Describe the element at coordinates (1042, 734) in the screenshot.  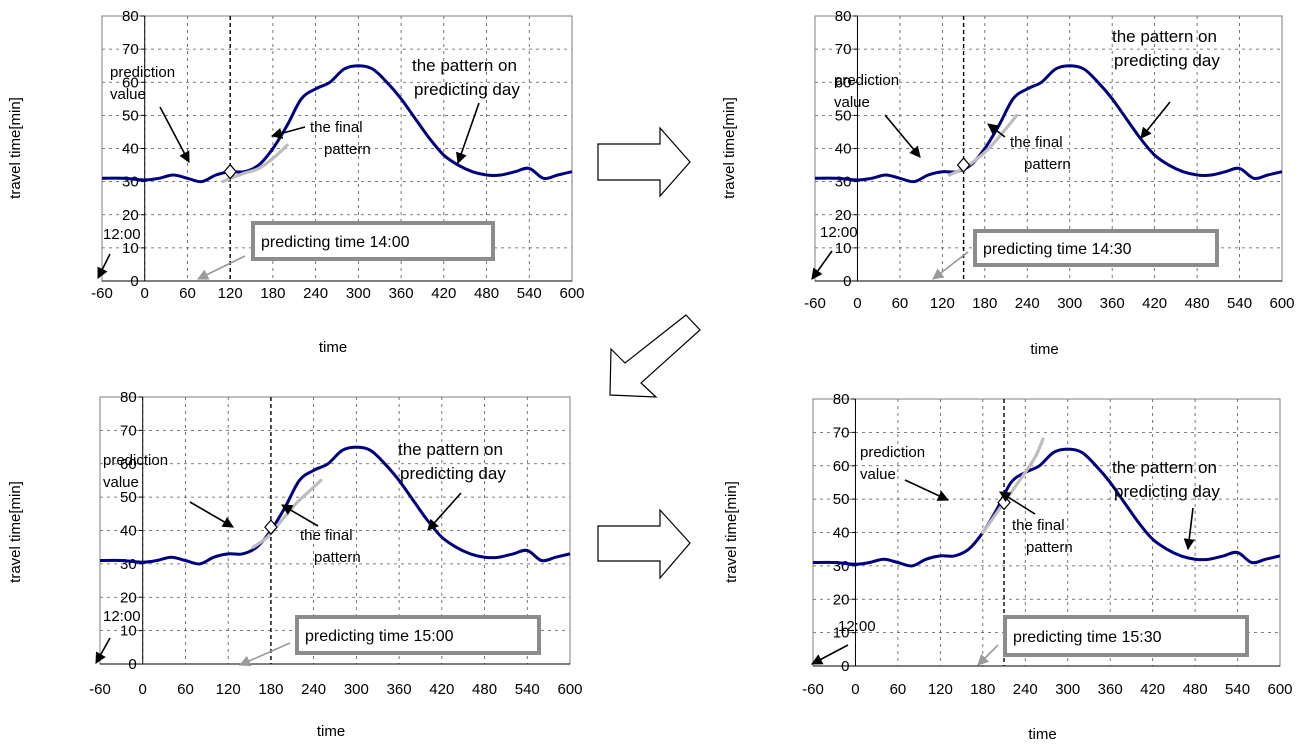
I see `x-axis-label: time` at that location.